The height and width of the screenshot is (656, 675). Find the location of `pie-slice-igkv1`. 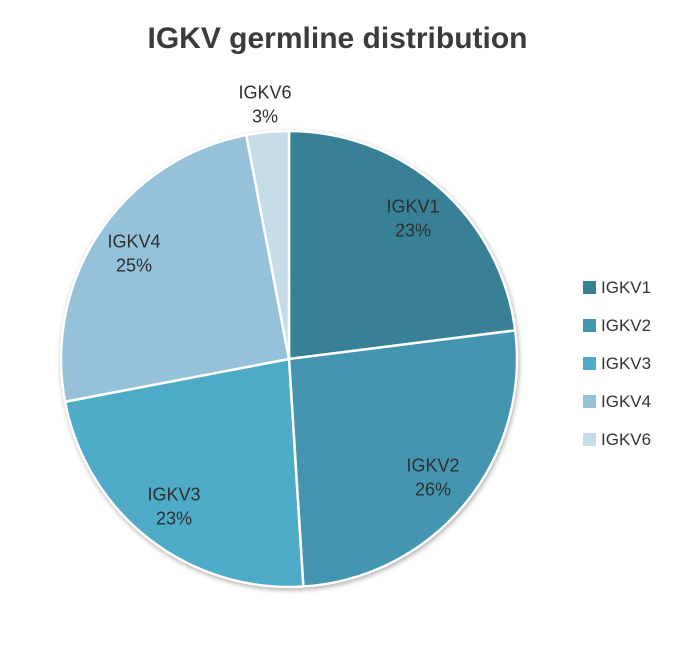

pie-slice-igkv1 is located at coordinates (402, 245).